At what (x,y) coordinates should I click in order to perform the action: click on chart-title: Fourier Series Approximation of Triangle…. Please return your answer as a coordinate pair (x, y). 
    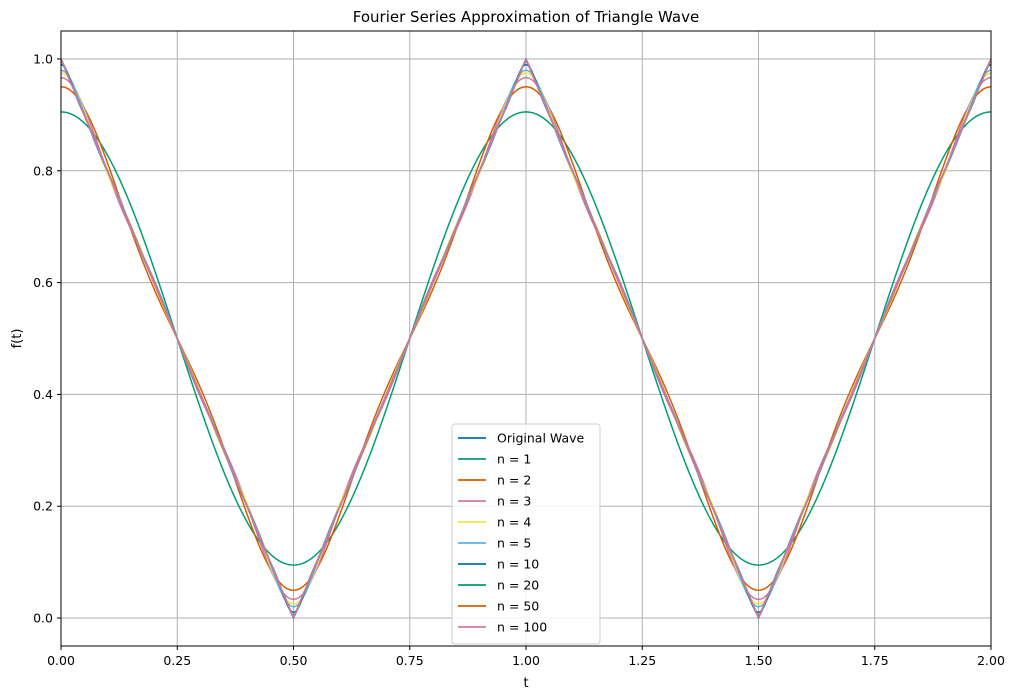
    Looking at the image, I should click on (526, 17).